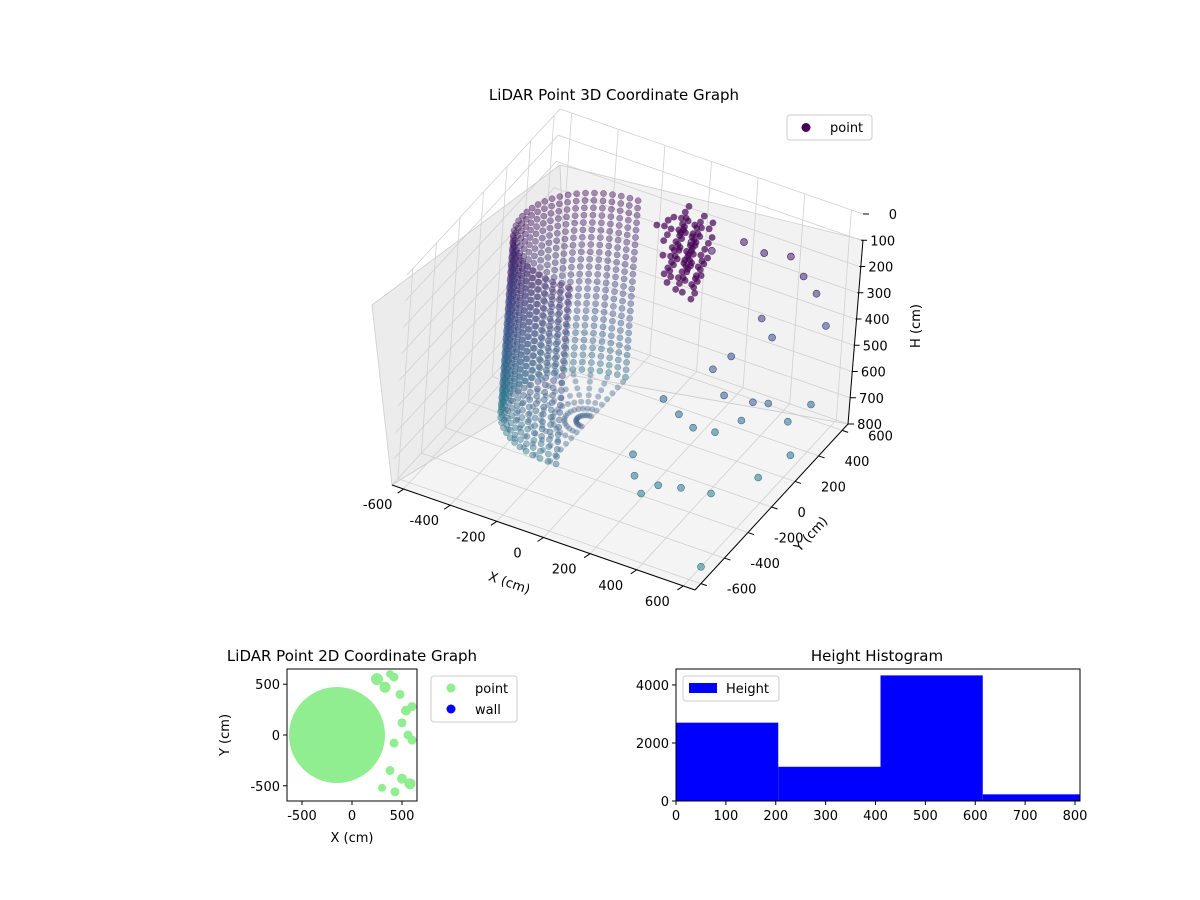  I want to click on z-axis-line, so click(855, 332).